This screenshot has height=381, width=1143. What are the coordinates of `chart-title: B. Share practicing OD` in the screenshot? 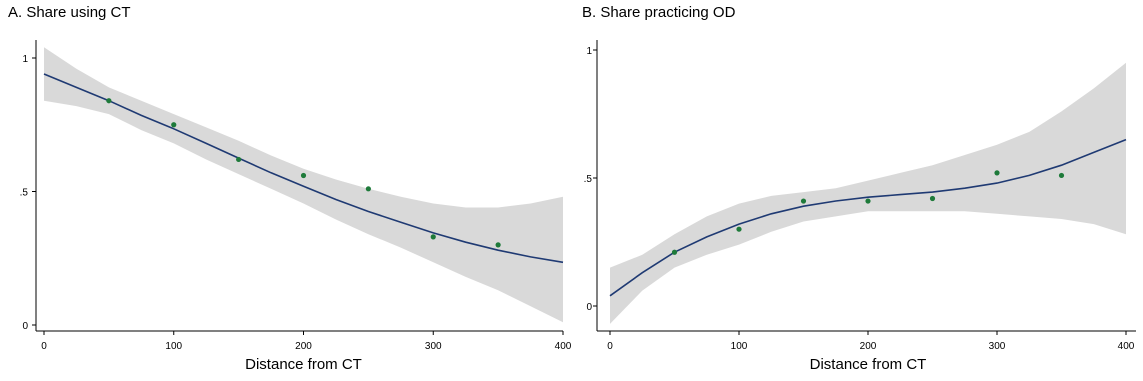 It's located at (659, 12).